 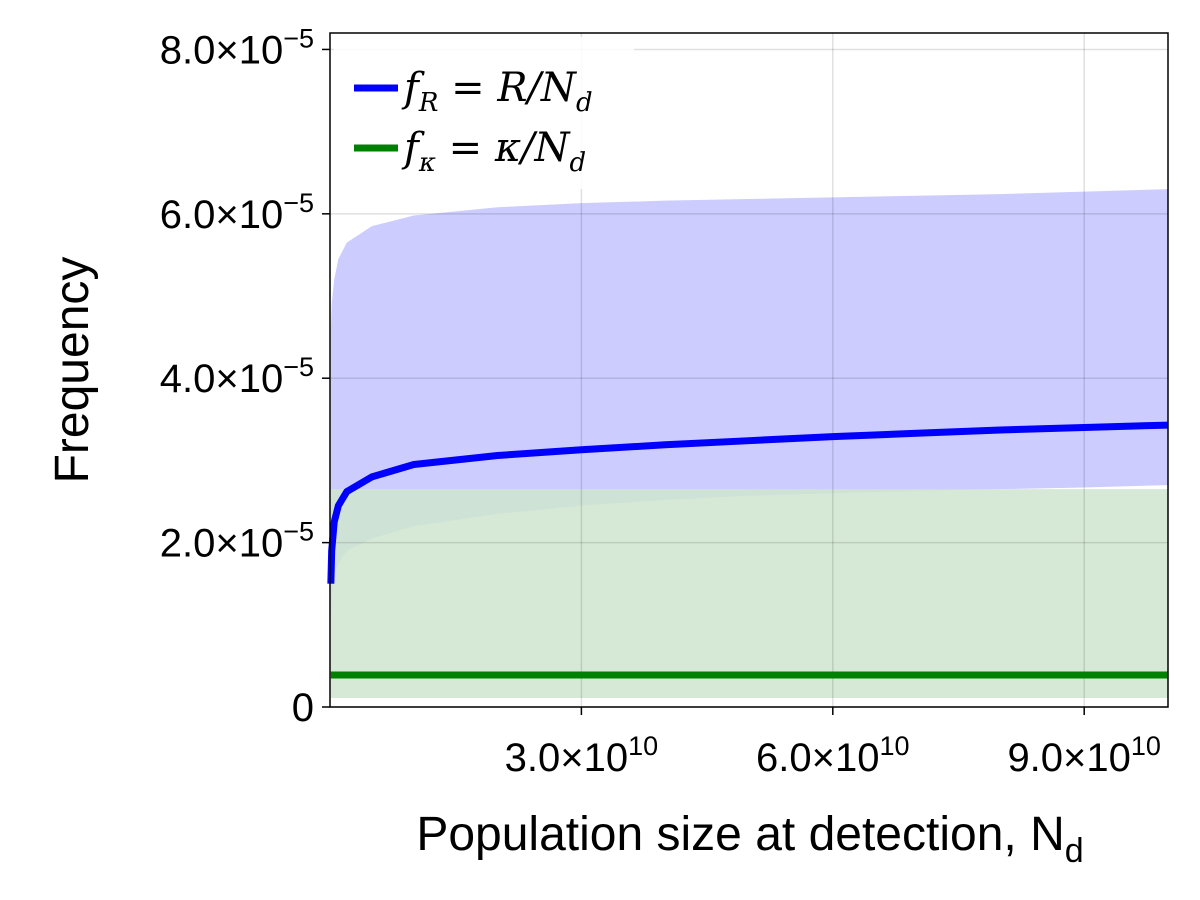 What do you see at coordinates (833, 755) in the screenshot?
I see `x-tick-label-2: 6.0×10¹⁰` at bounding box center [833, 755].